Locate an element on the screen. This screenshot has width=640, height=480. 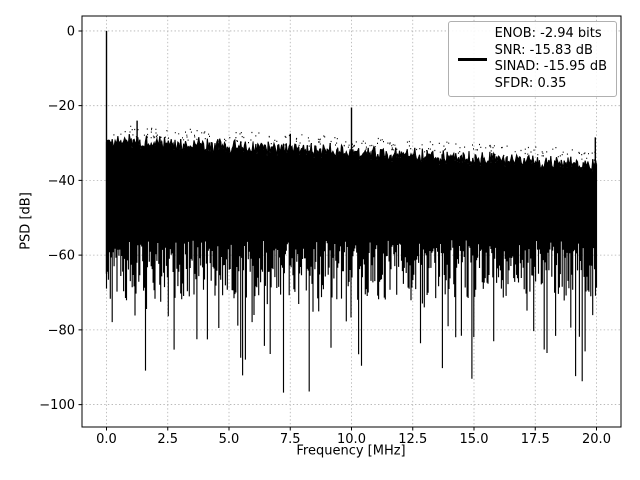
legend-line-sample-icon is located at coordinates (472, 59).